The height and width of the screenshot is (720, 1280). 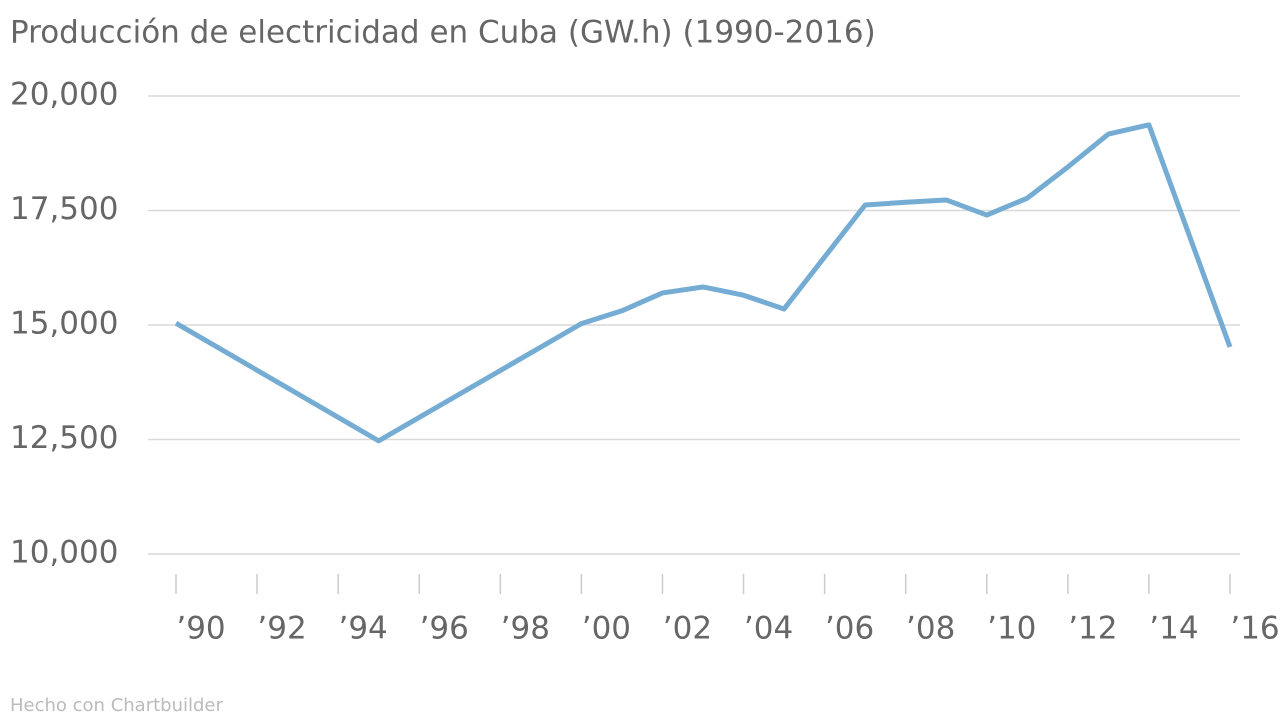 What do you see at coordinates (606, 629) in the screenshot?
I see `x-tick-label: ’00` at bounding box center [606, 629].